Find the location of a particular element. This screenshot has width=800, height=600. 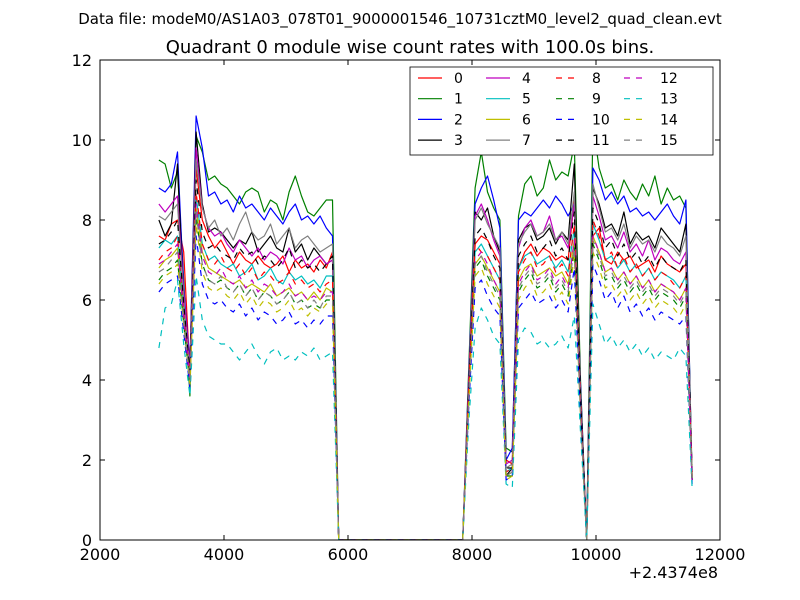

x-axis-offset-label: +2.4374e8 is located at coordinates (673, 572).